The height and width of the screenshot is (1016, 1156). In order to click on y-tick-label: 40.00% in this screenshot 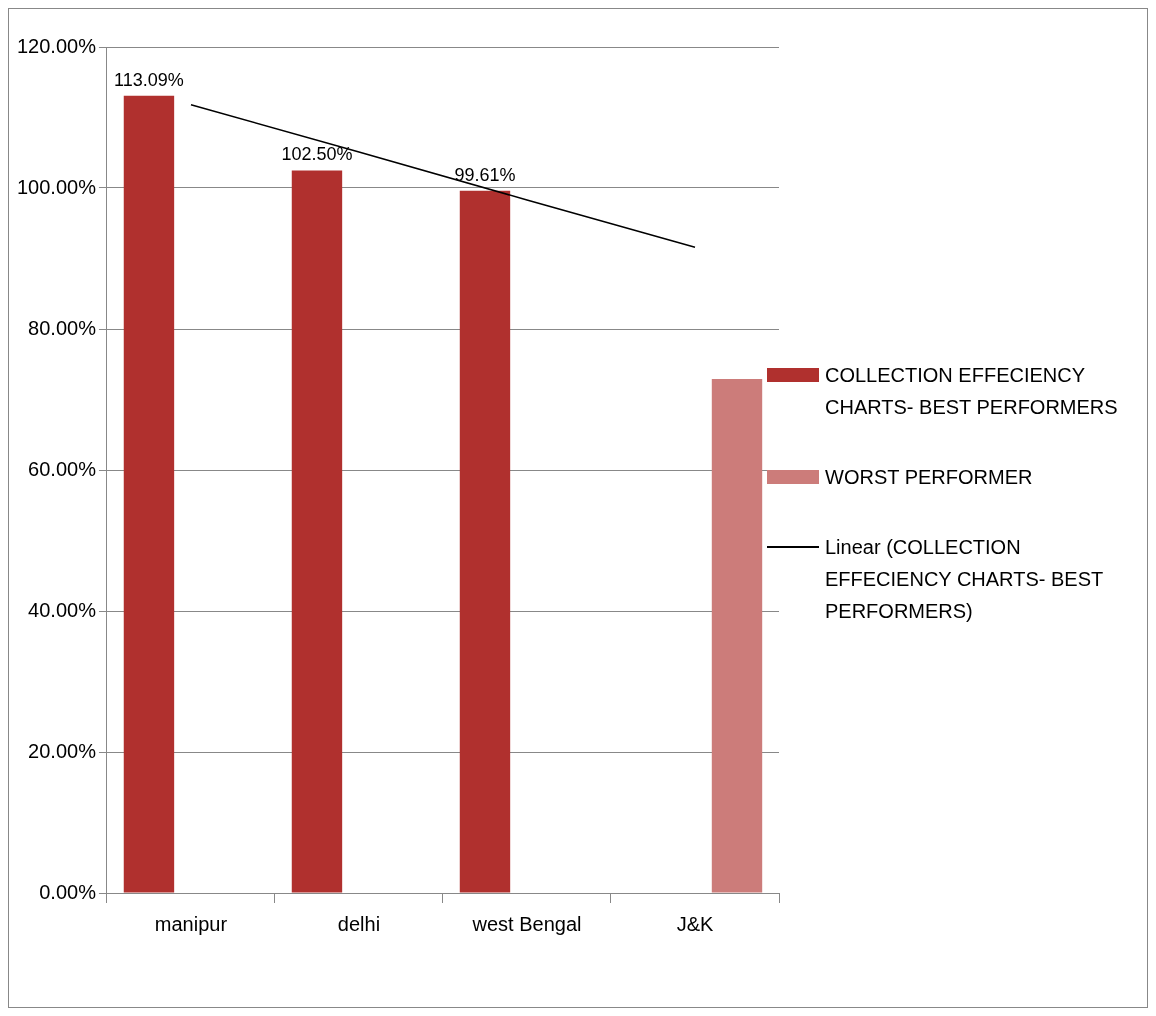, I will do `click(62, 609)`.